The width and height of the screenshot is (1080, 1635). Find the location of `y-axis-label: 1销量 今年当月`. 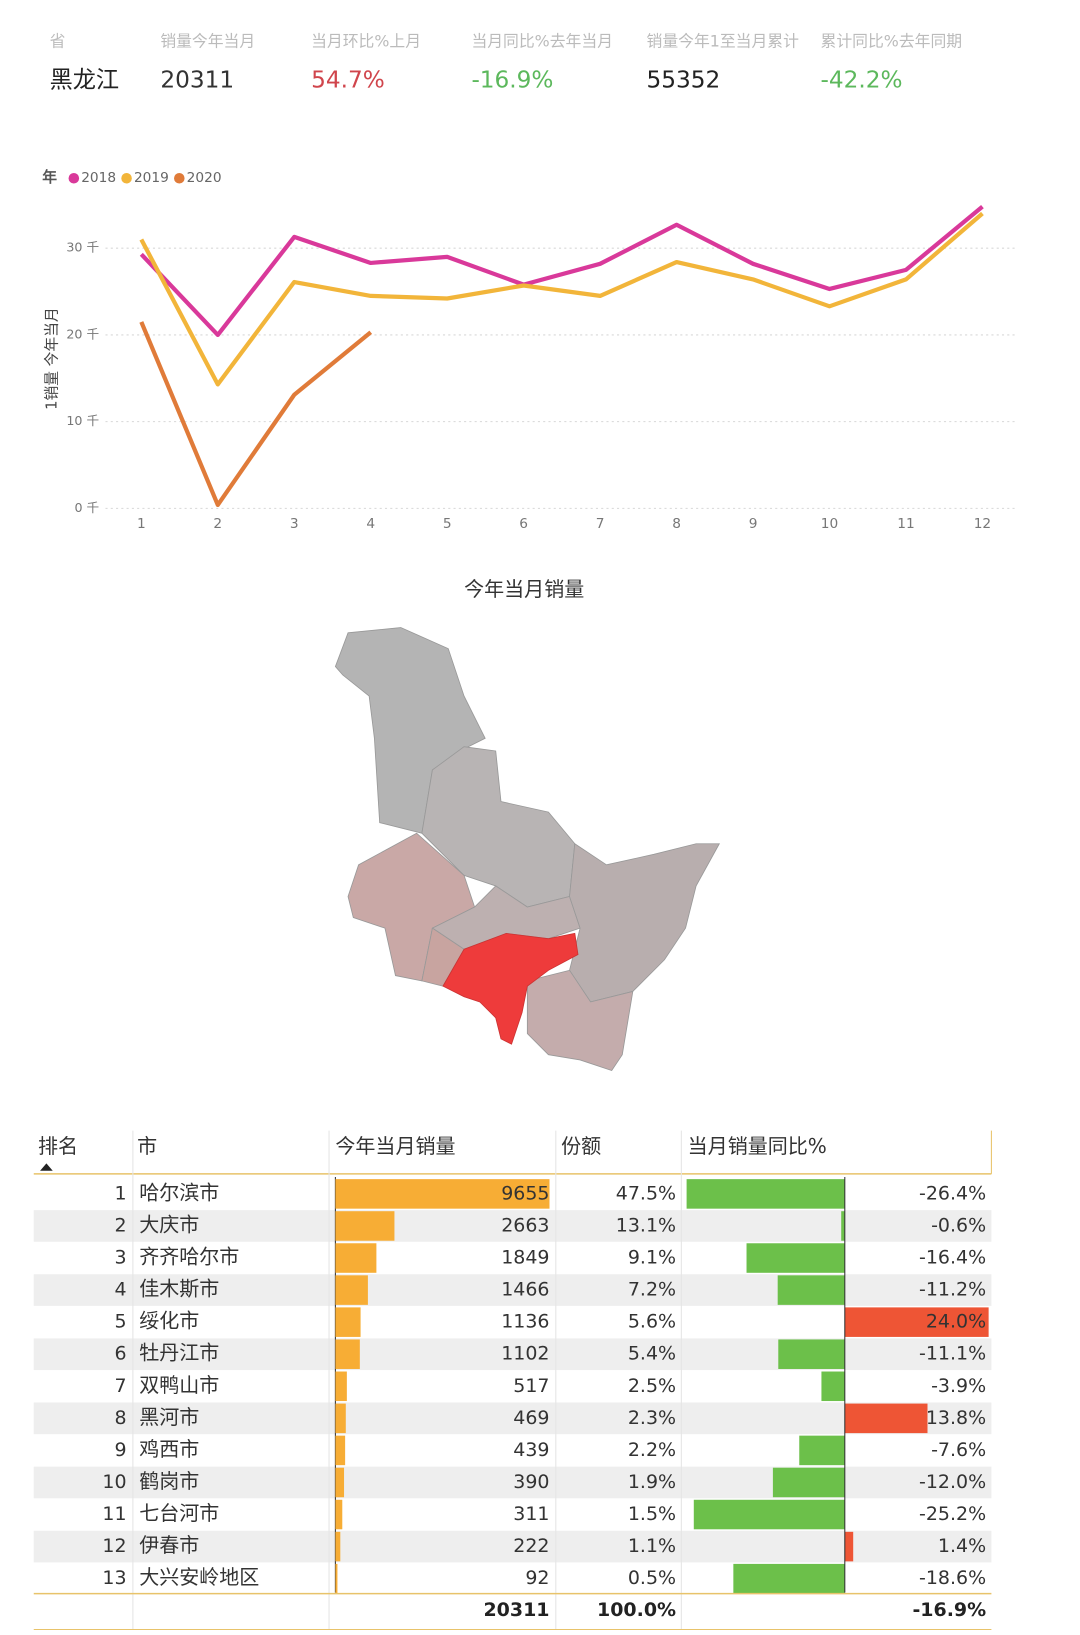

y-axis-label: 1销量 今年当月 is located at coordinates (52, 358).